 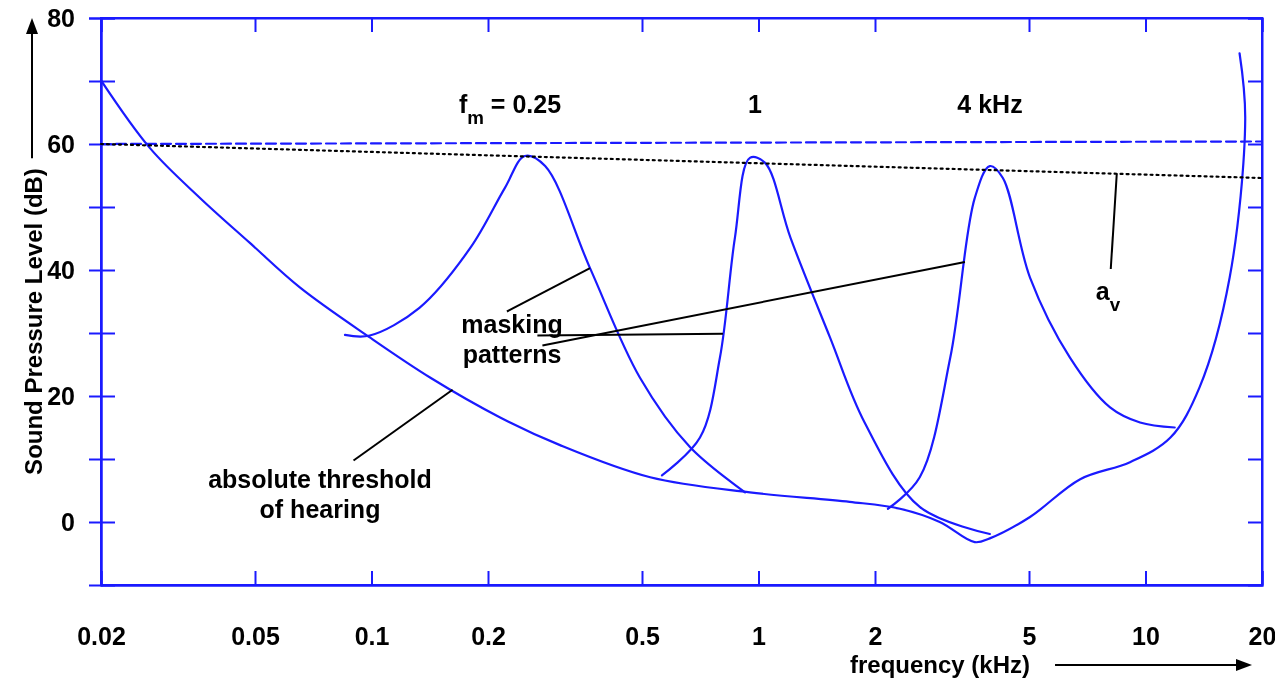 I want to click on annotation: 4 kHz, so click(x=990, y=104).